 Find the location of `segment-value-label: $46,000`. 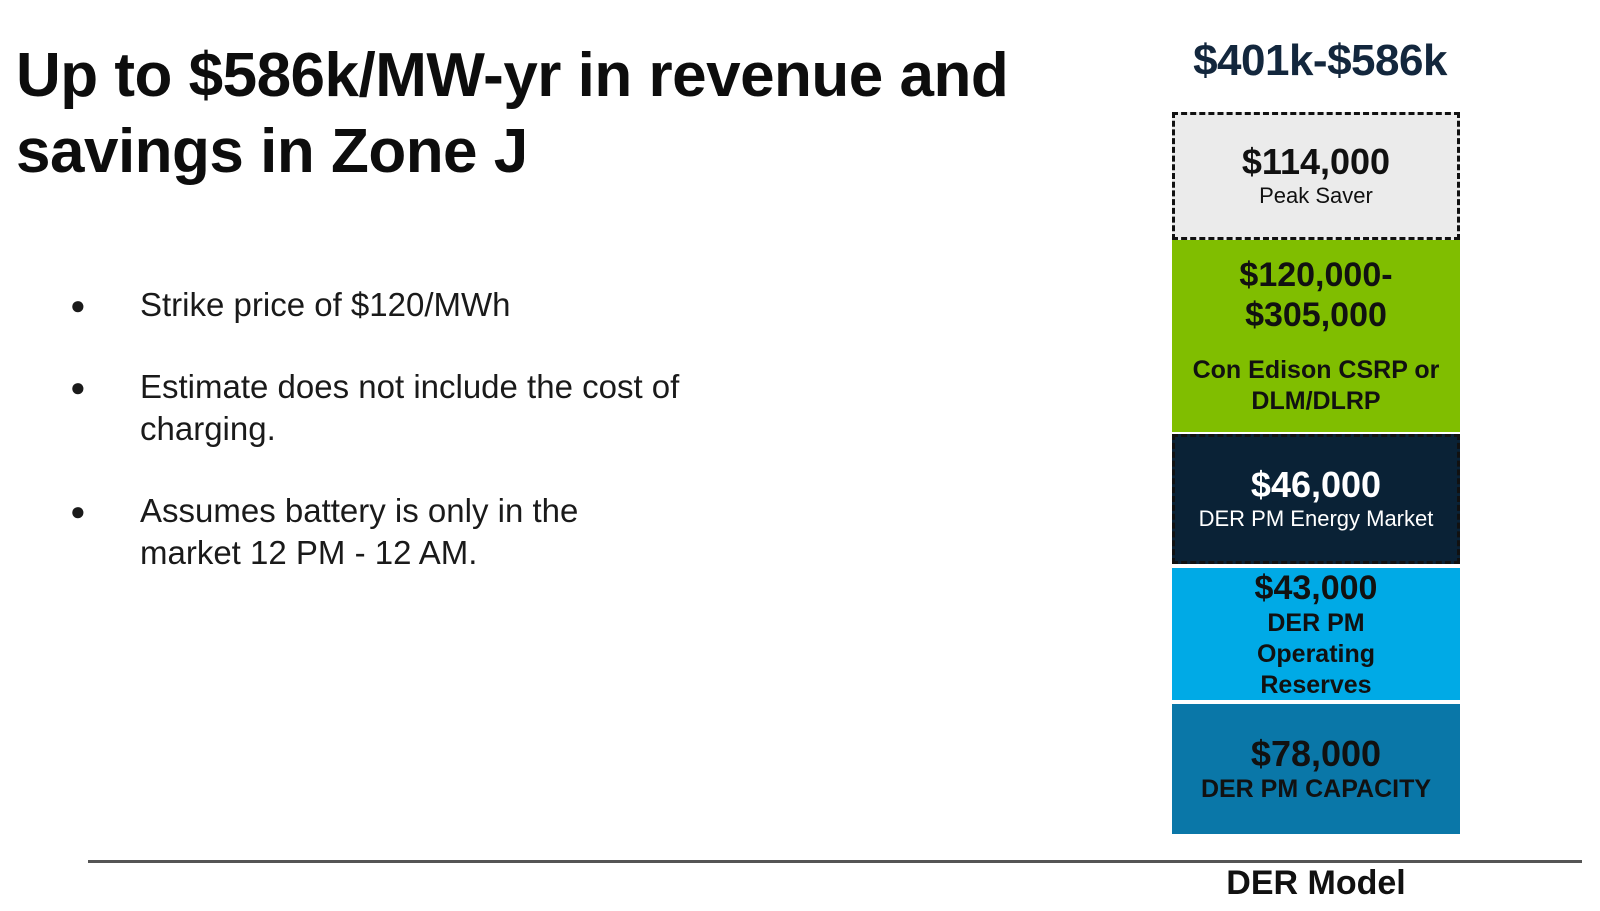

segment-value-label: $46,000 is located at coordinates (1316, 484).